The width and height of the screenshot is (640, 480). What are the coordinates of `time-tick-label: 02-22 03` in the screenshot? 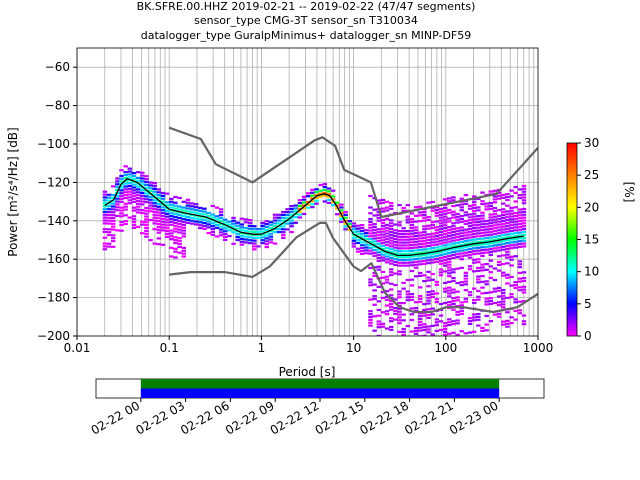 It's located at (160, 417).